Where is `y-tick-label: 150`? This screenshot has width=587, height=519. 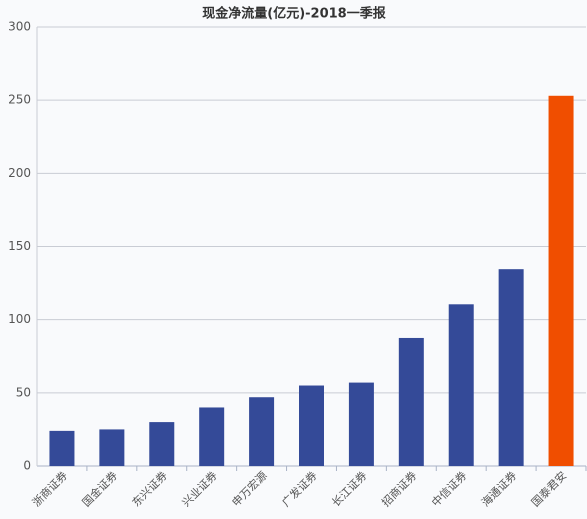
y-tick-label: 150 is located at coordinates (19, 246).